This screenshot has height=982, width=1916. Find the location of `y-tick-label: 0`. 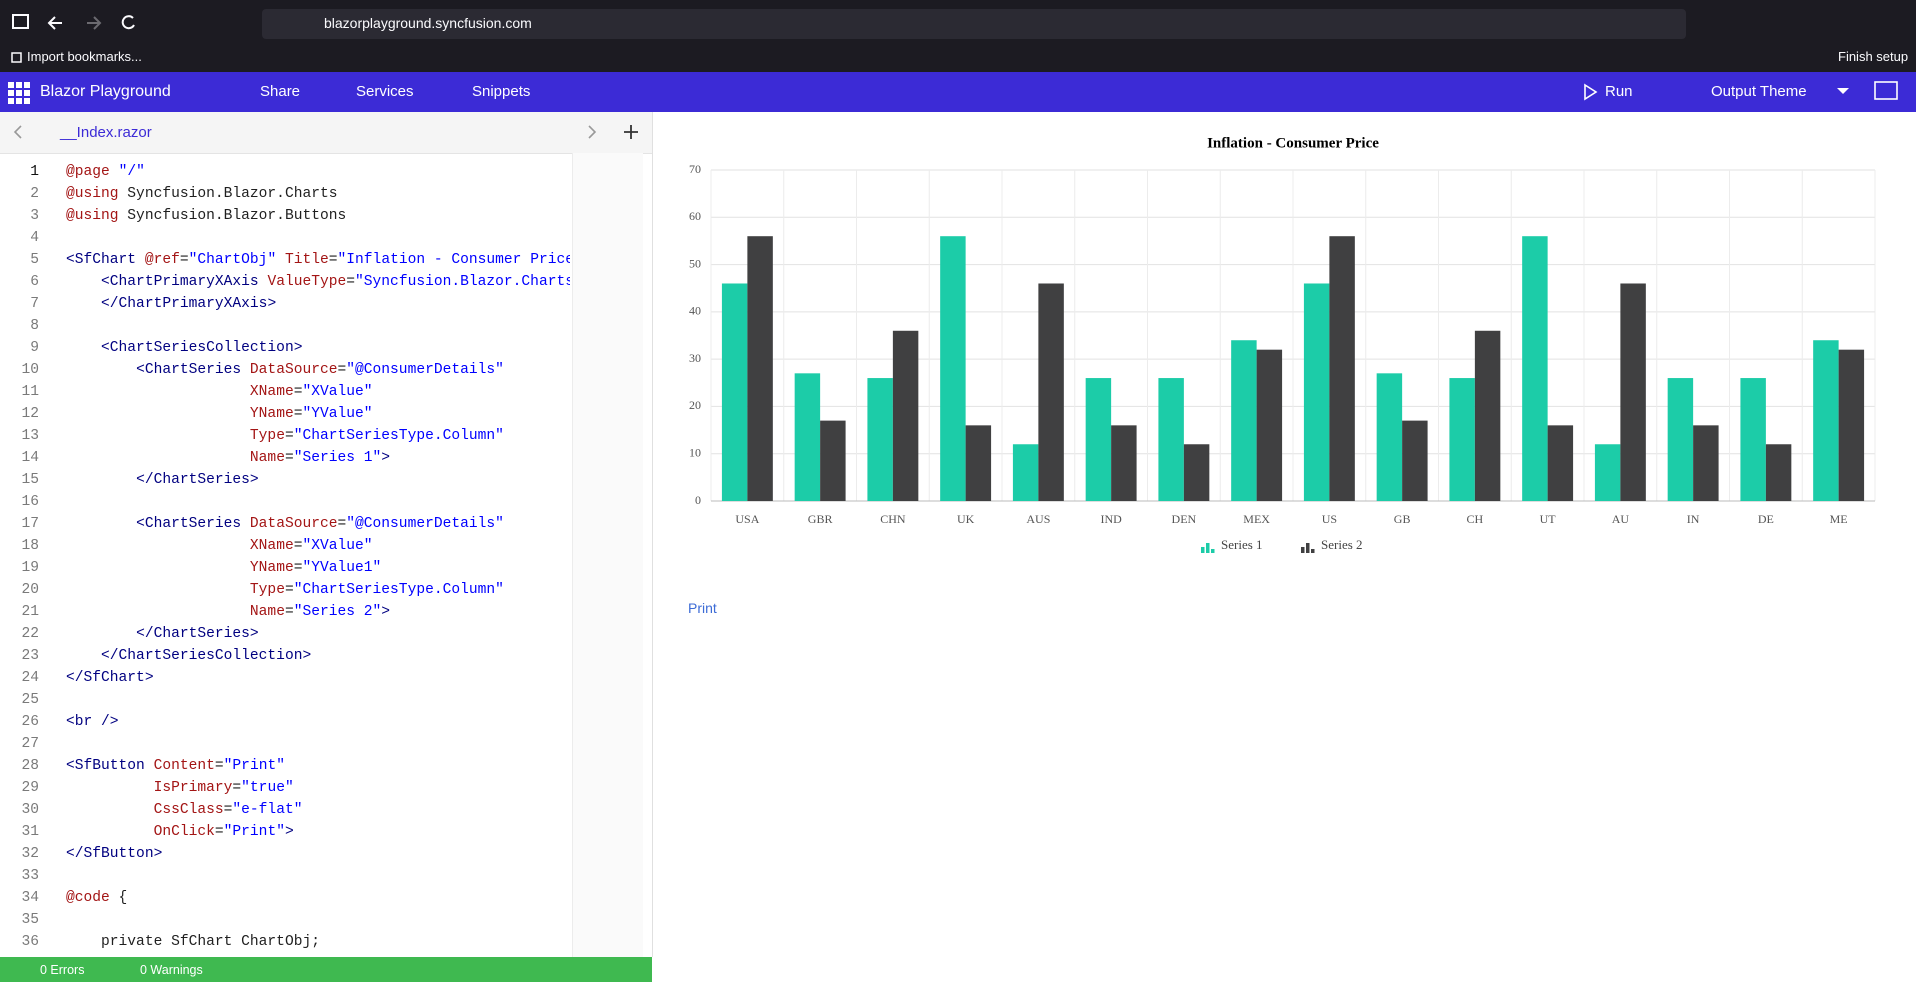

y-tick-label: 0 is located at coordinates (698, 500).